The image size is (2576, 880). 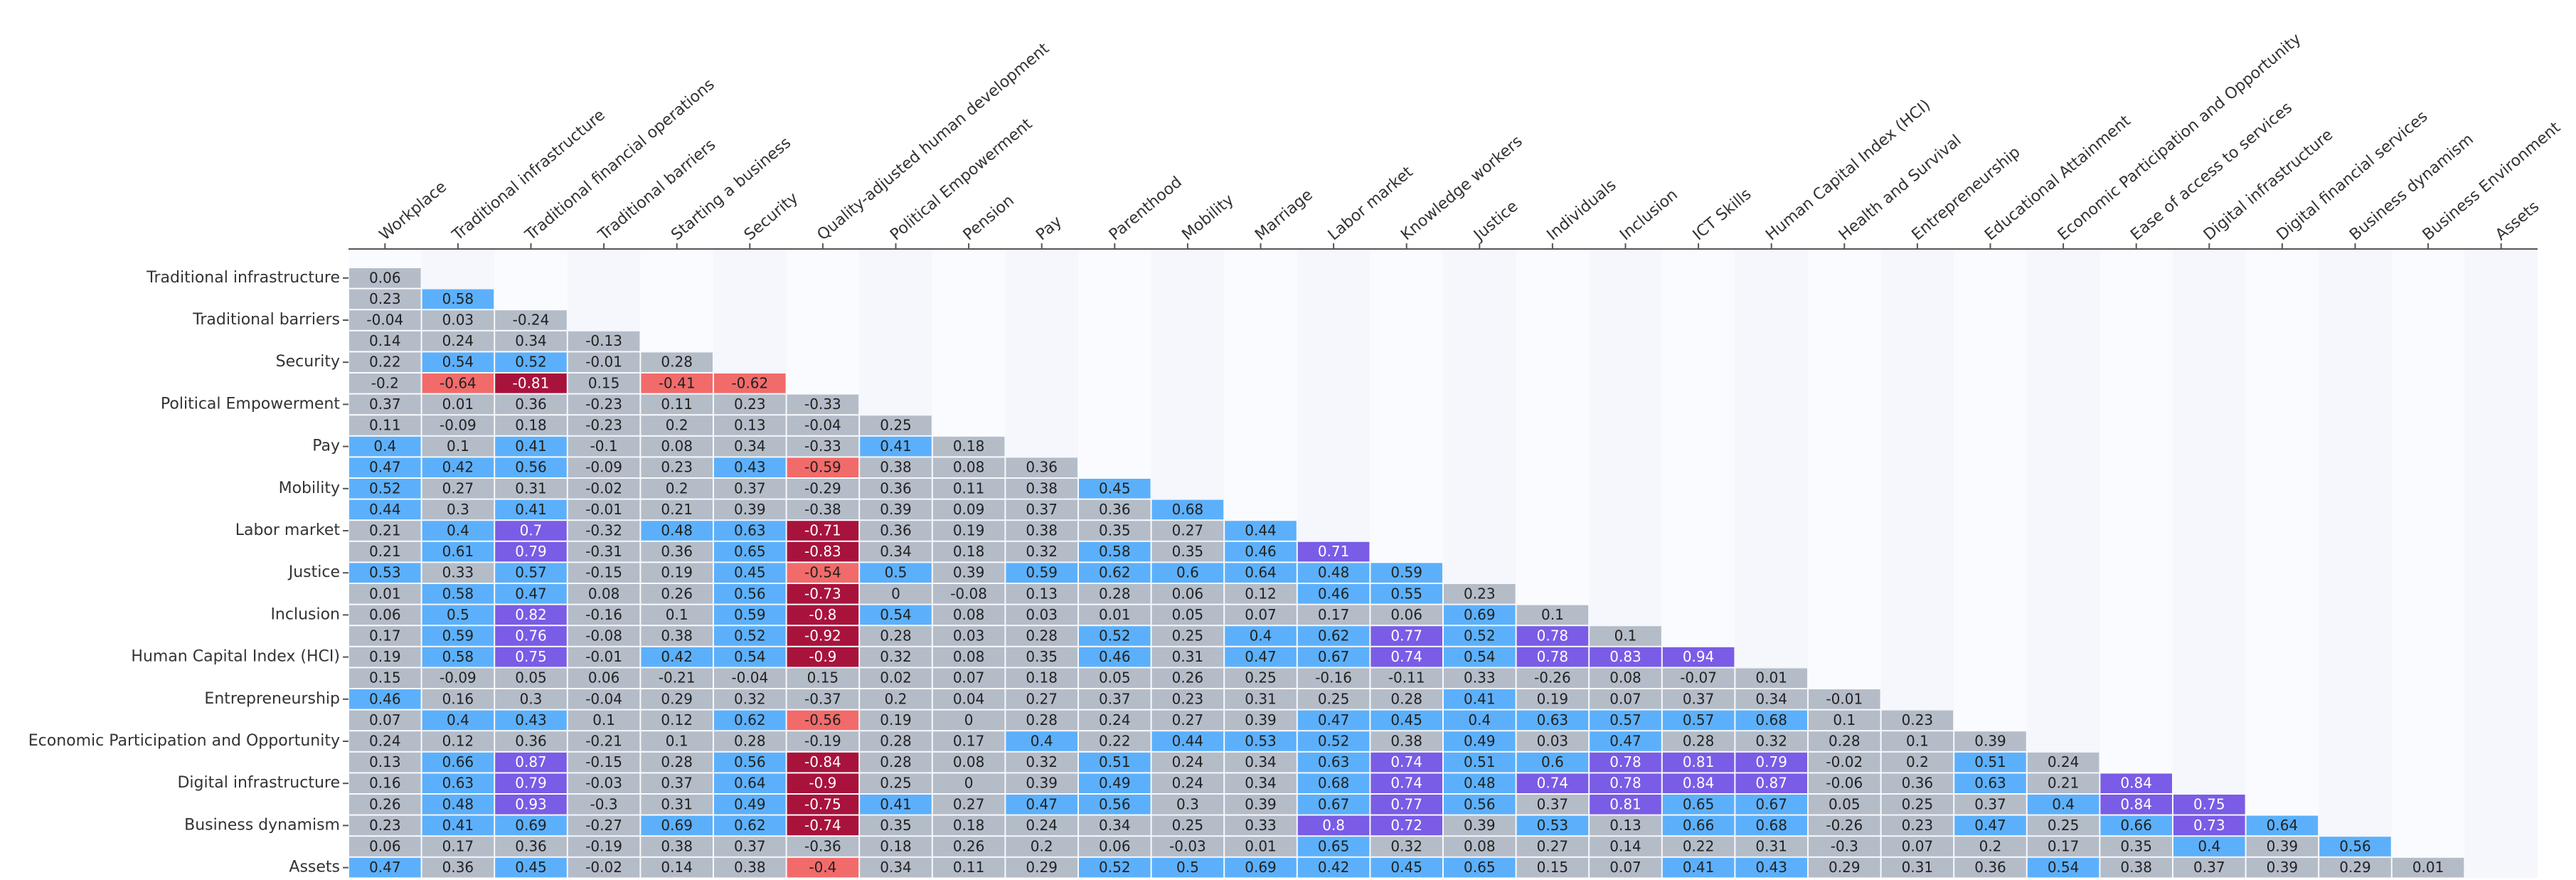 I want to click on cell-value: 0.61, so click(x=458, y=551).